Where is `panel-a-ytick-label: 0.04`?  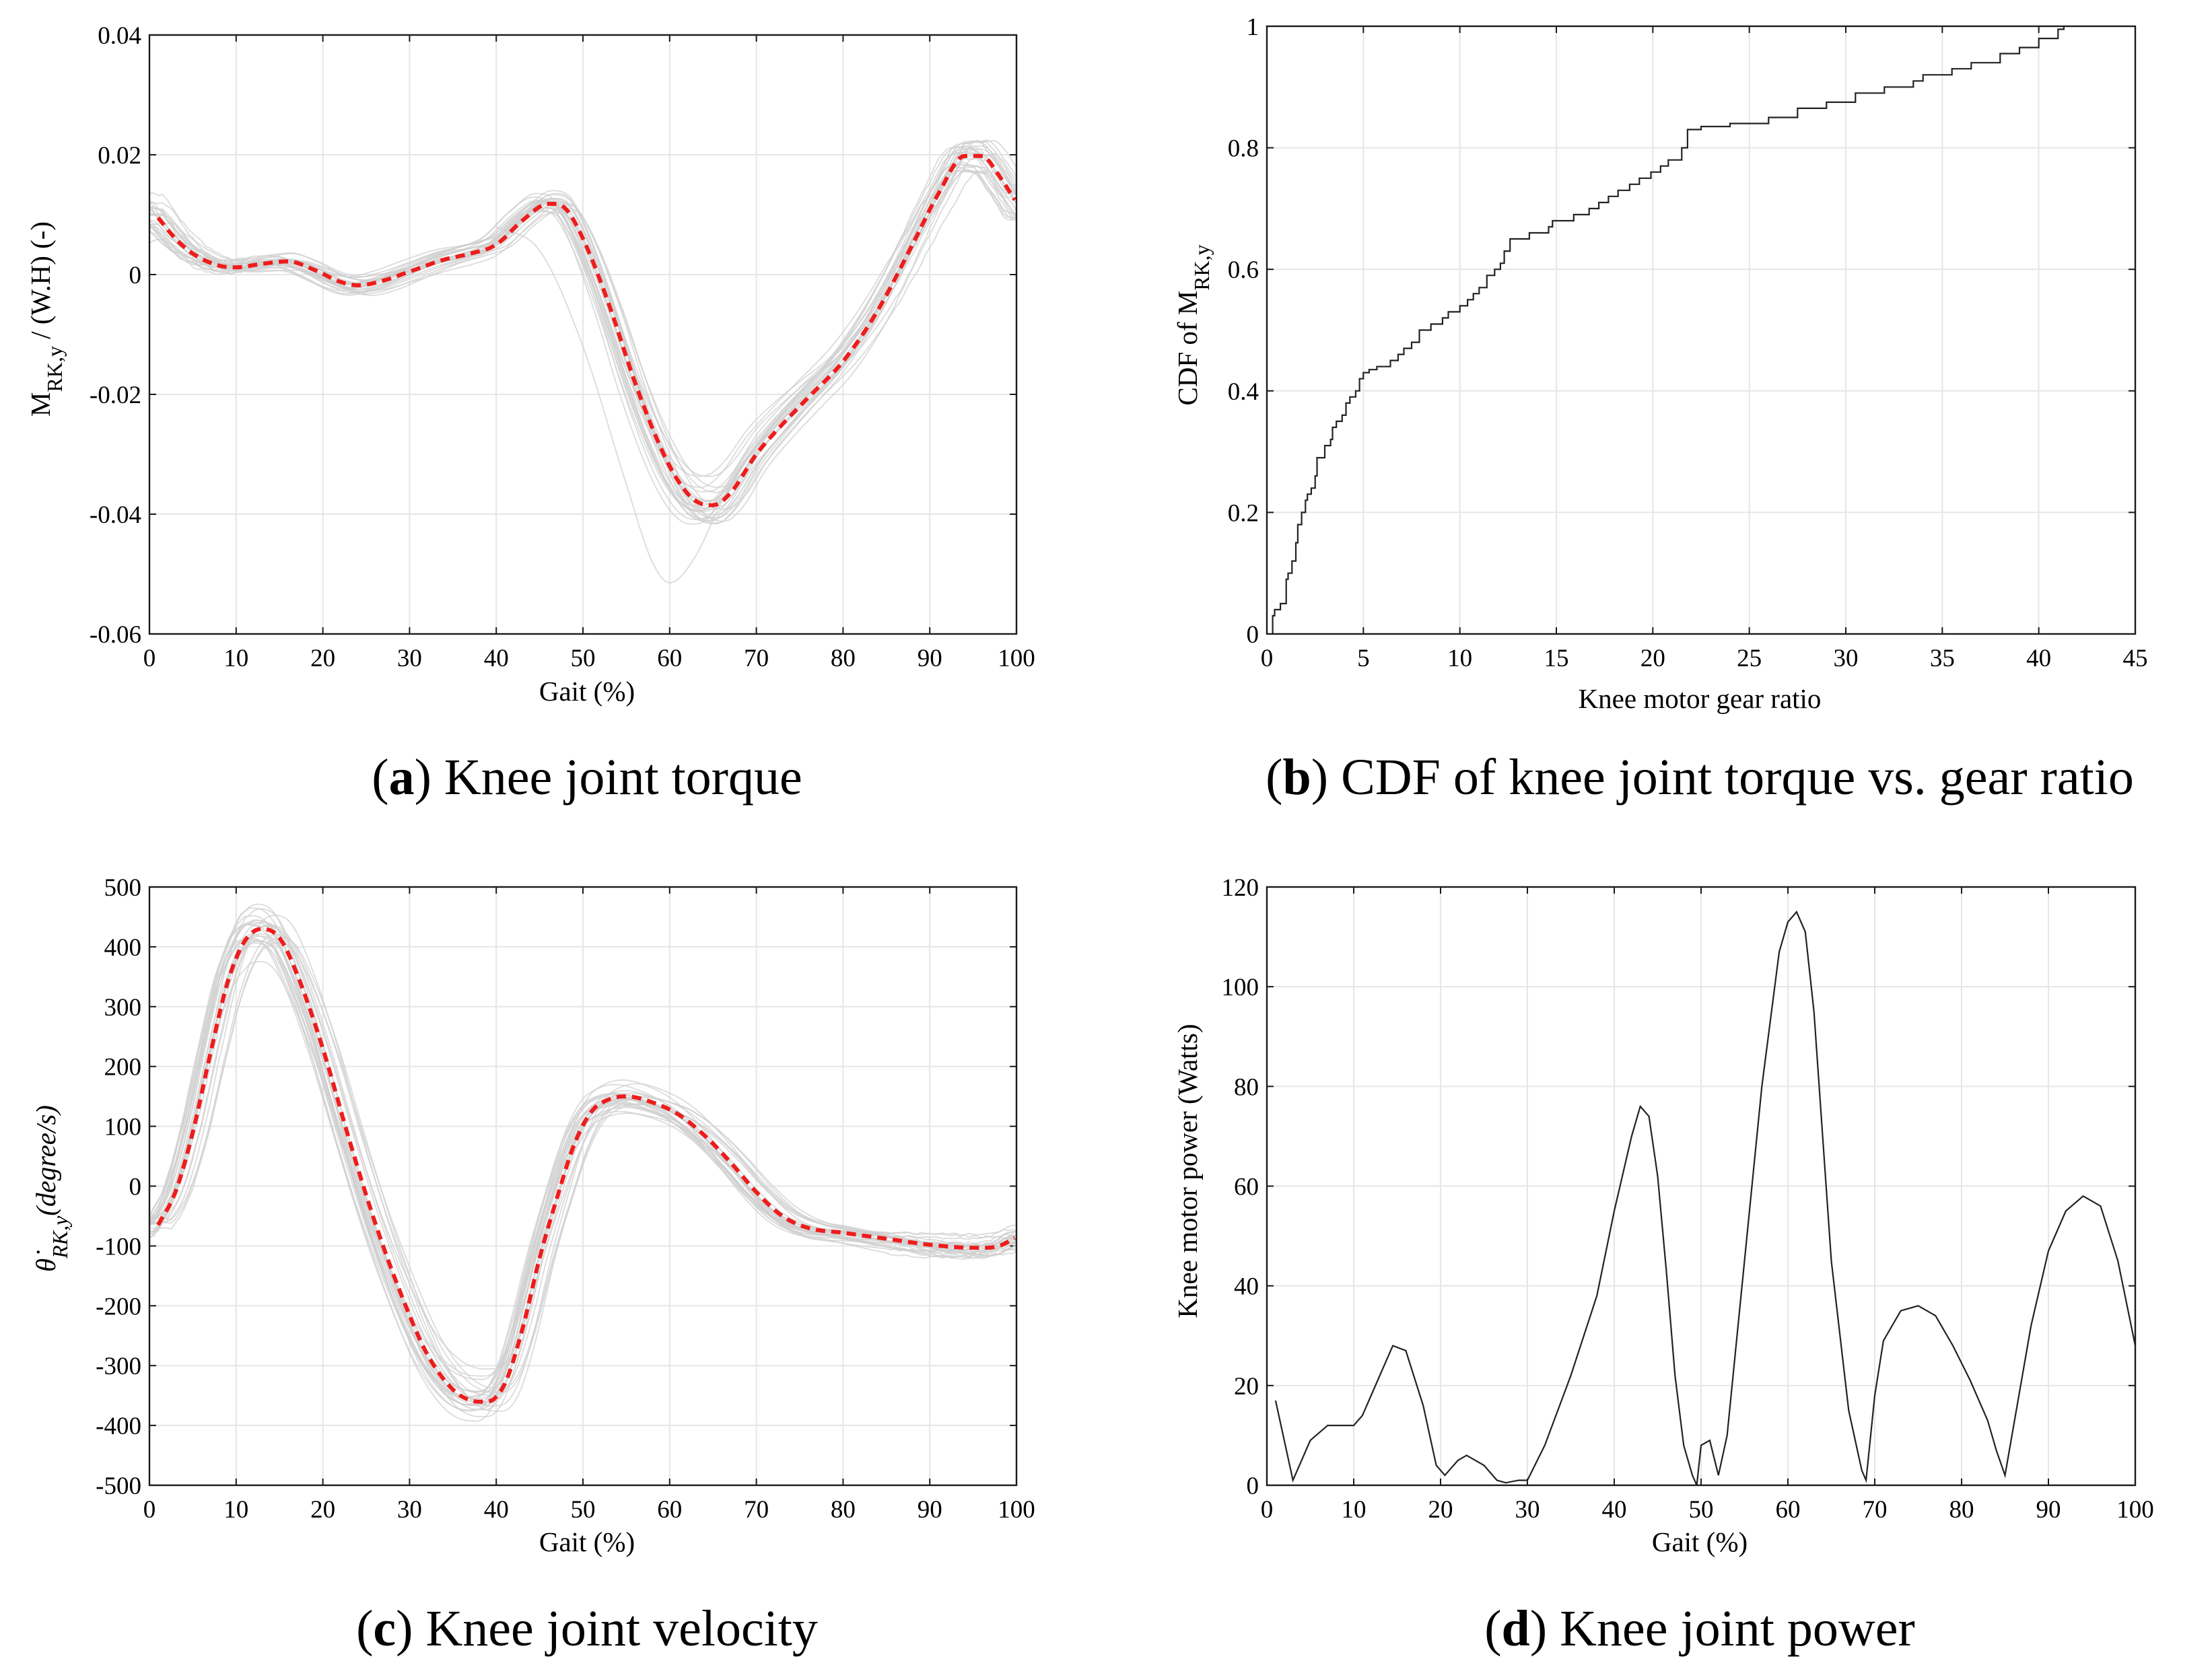 panel-a-ytick-label: 0.04 is located at coordinates (119, 36).